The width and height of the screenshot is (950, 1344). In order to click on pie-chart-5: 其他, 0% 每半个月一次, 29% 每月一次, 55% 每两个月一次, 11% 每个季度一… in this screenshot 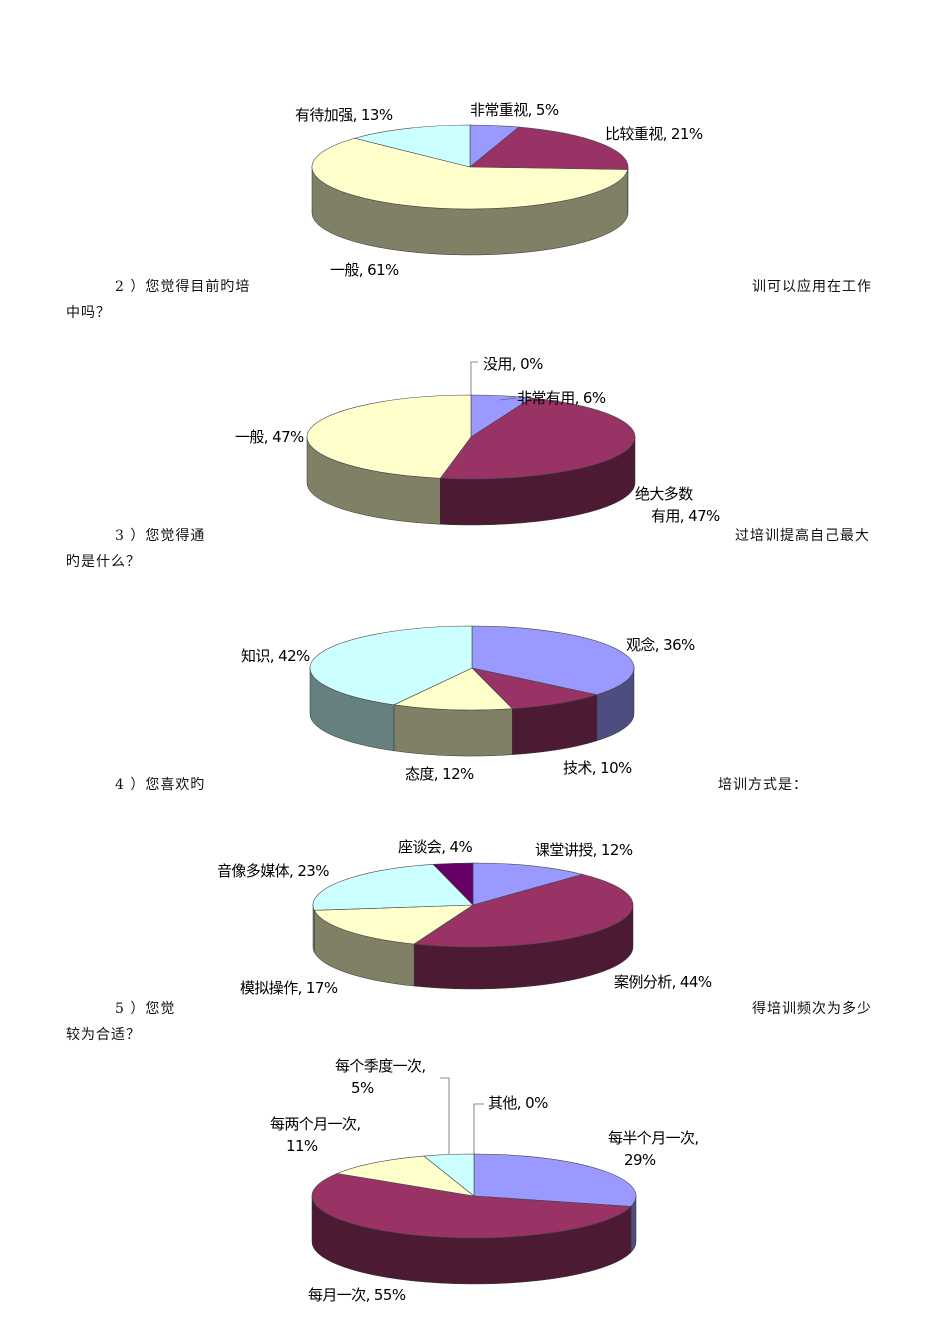, I will do `click(484, 1180)`.